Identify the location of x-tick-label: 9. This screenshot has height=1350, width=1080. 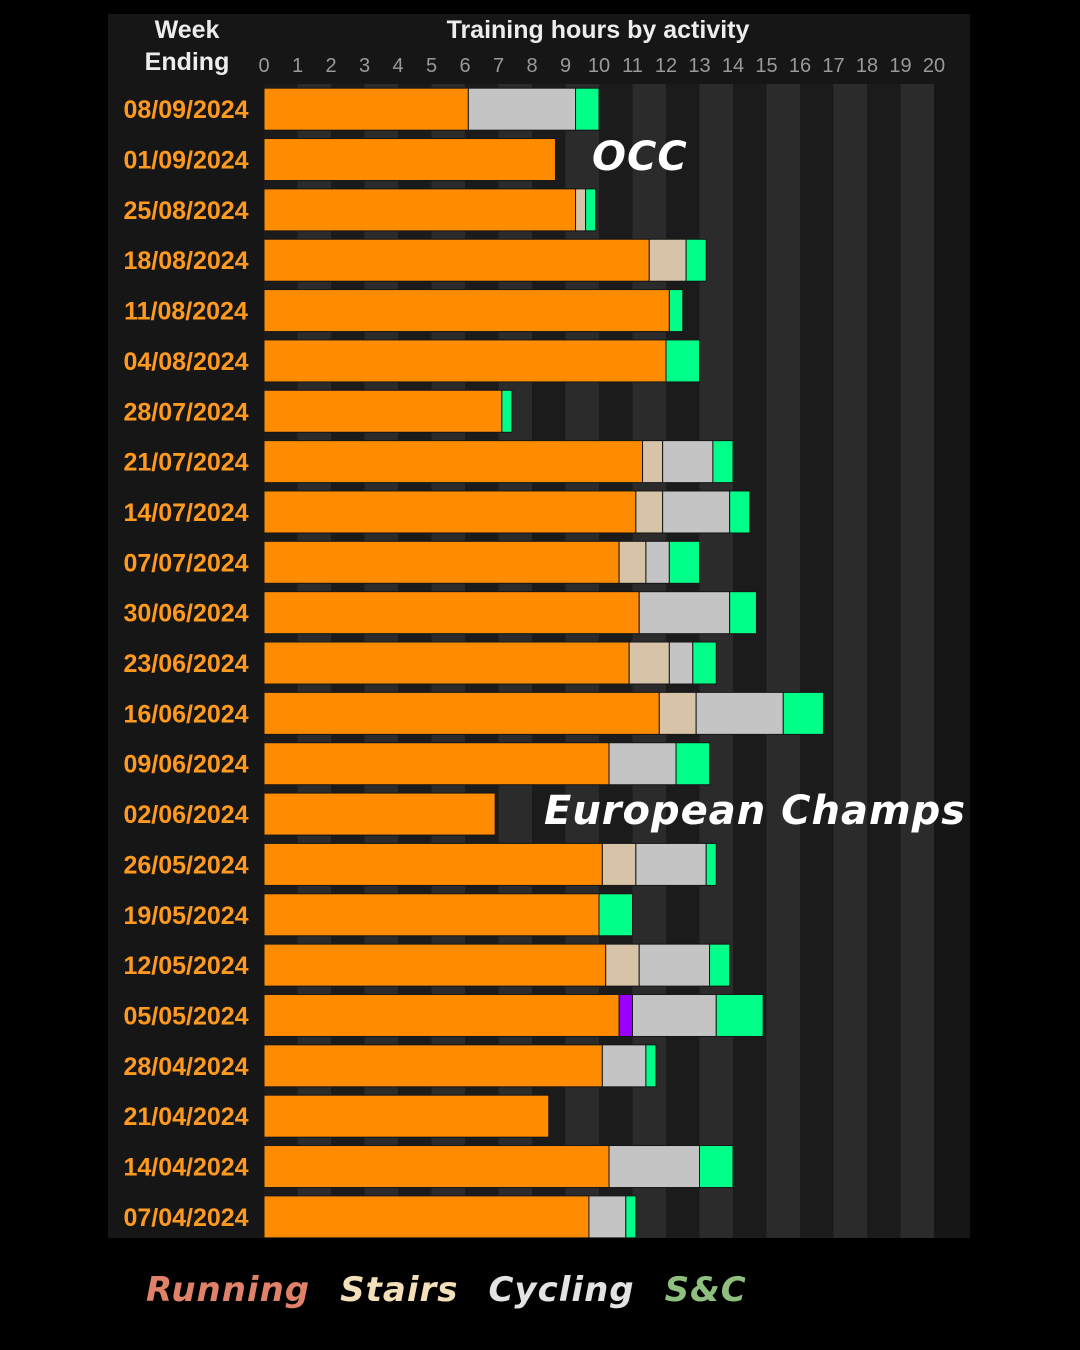
(565, 66).